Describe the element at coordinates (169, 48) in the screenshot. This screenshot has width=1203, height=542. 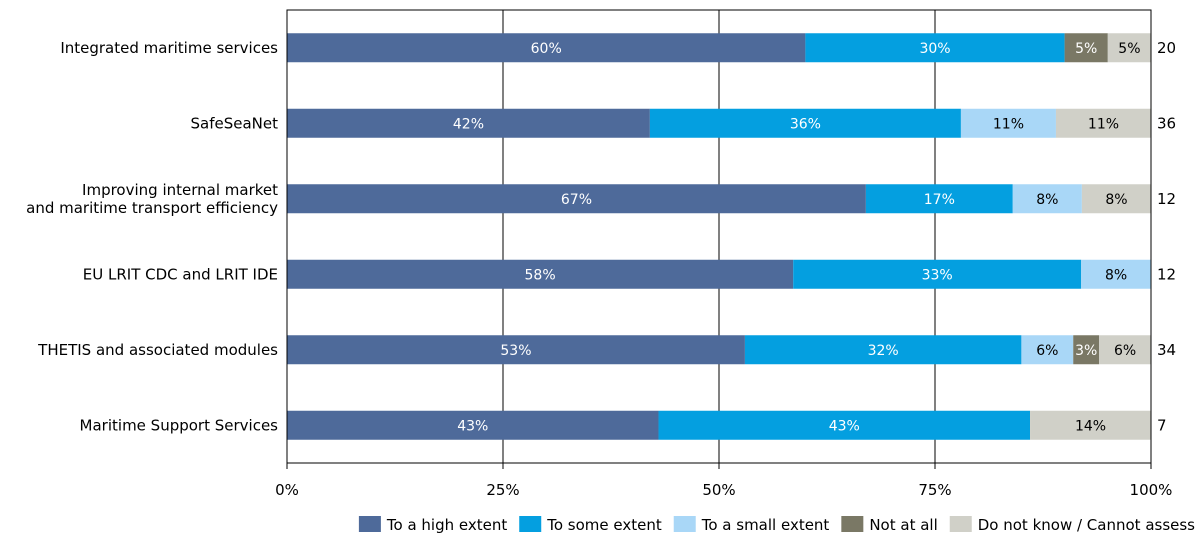
I see `category-label: Integrated maritime services` at that location.